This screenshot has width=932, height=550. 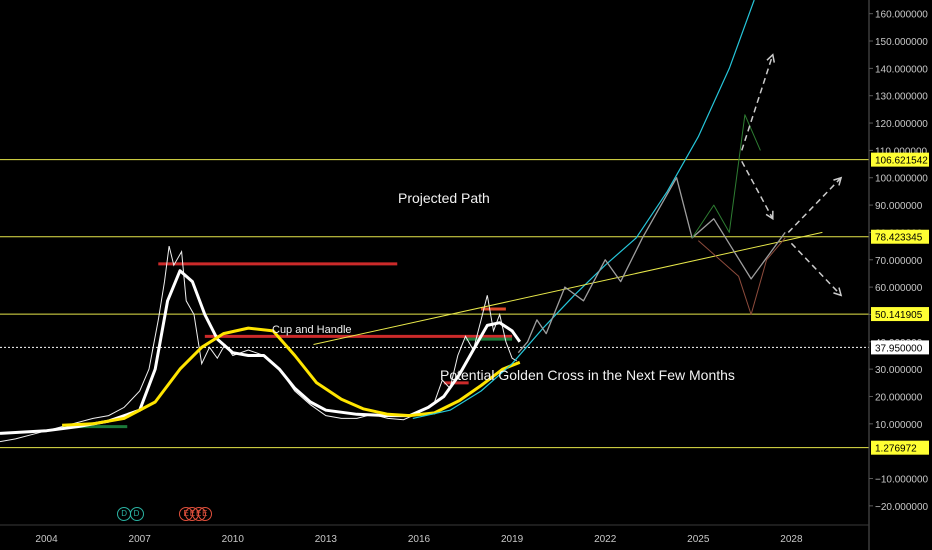 I want to click on y-tick-label-16: 150.000000, so click(x=901, y=42).